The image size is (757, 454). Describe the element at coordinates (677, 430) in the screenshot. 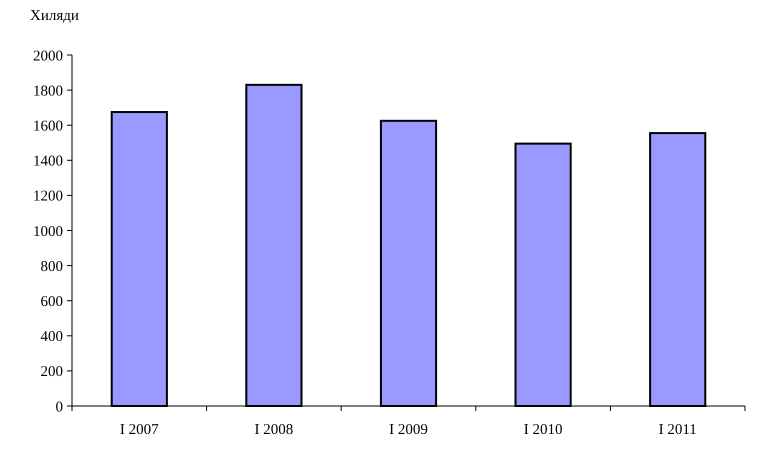

I see `x-tick-label: I 2011` at that location.